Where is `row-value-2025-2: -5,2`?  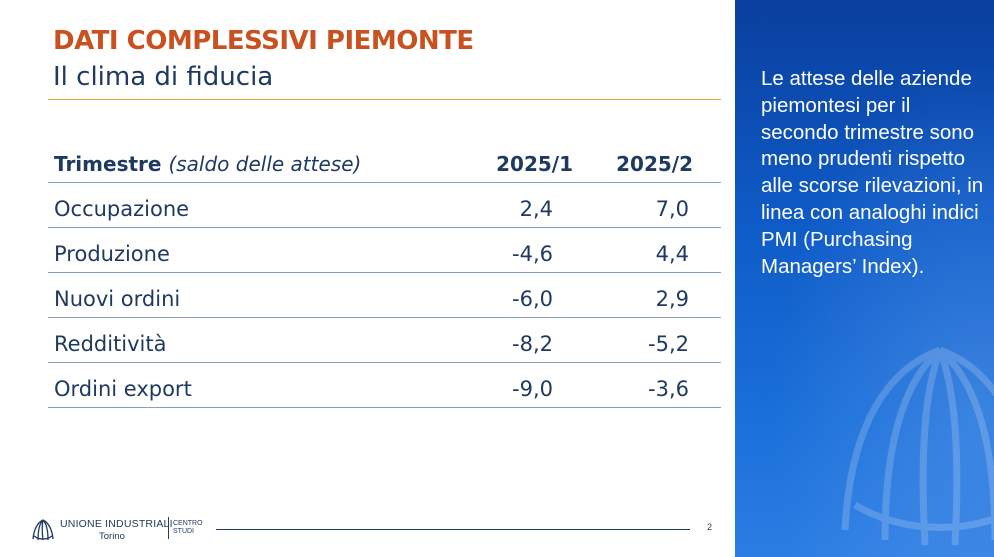
row-value-2025-2: -5,2 is located at coordinates (668, 344).